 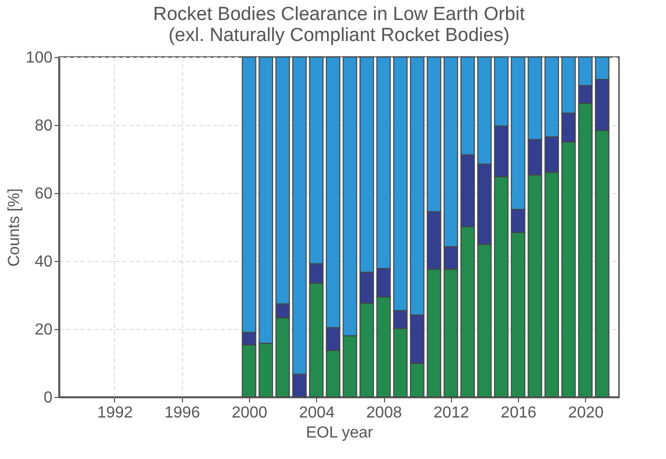 What do you see at coordinates (43, 126) in the screenshot?
I see `y-tick-label: 80` at bounding box center [43, 126].